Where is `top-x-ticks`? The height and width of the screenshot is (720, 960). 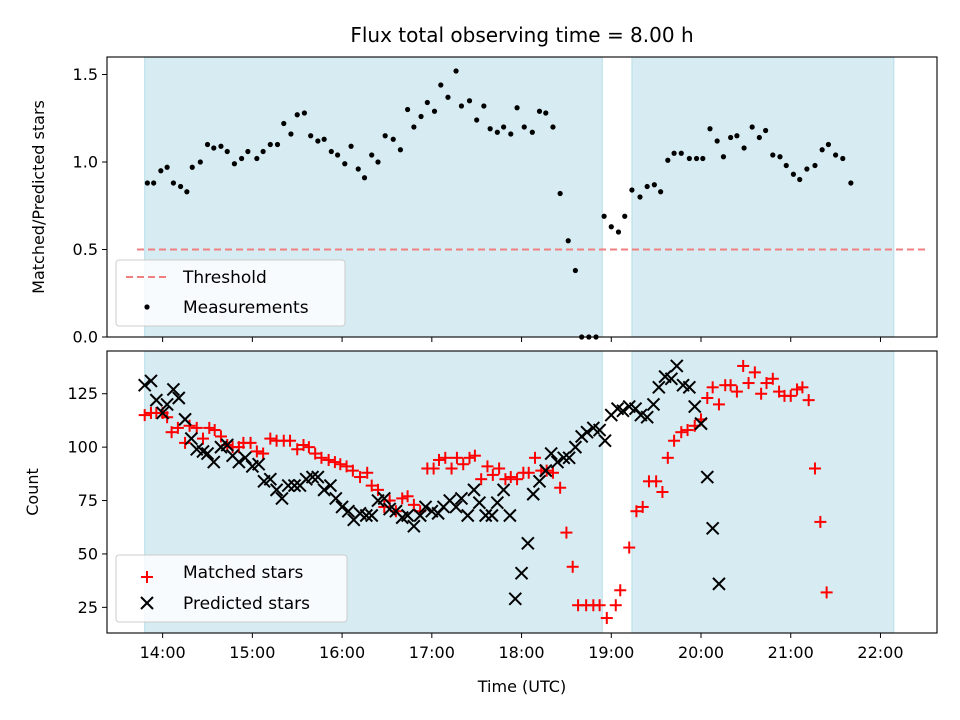 top-x-ticks is located at coordinates (521, 339).